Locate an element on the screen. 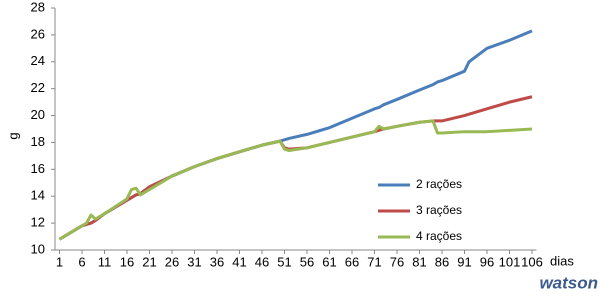 Image resolution: width=610 pixels, height=300 pixels. y-tick-label: 24 is located at coordinates (38, 60).